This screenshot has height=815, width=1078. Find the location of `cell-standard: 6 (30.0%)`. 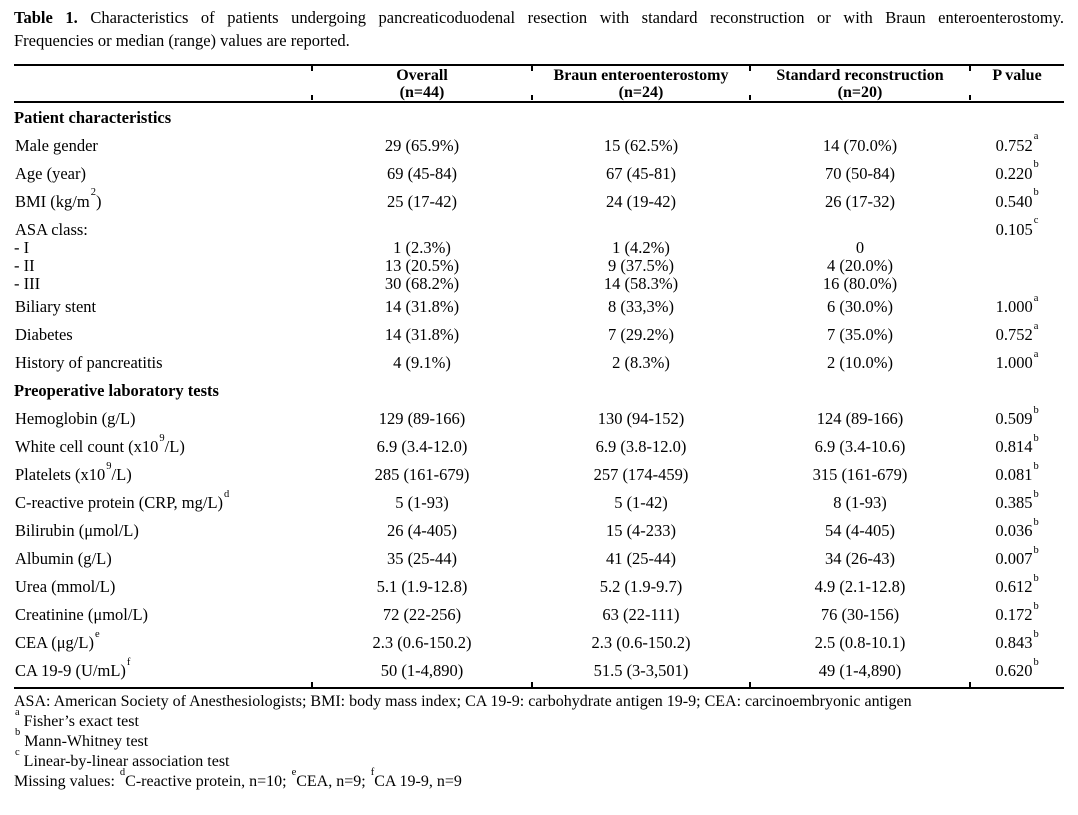

cell-standard: 6 (30.0%) is located at coordinates (860, 306).